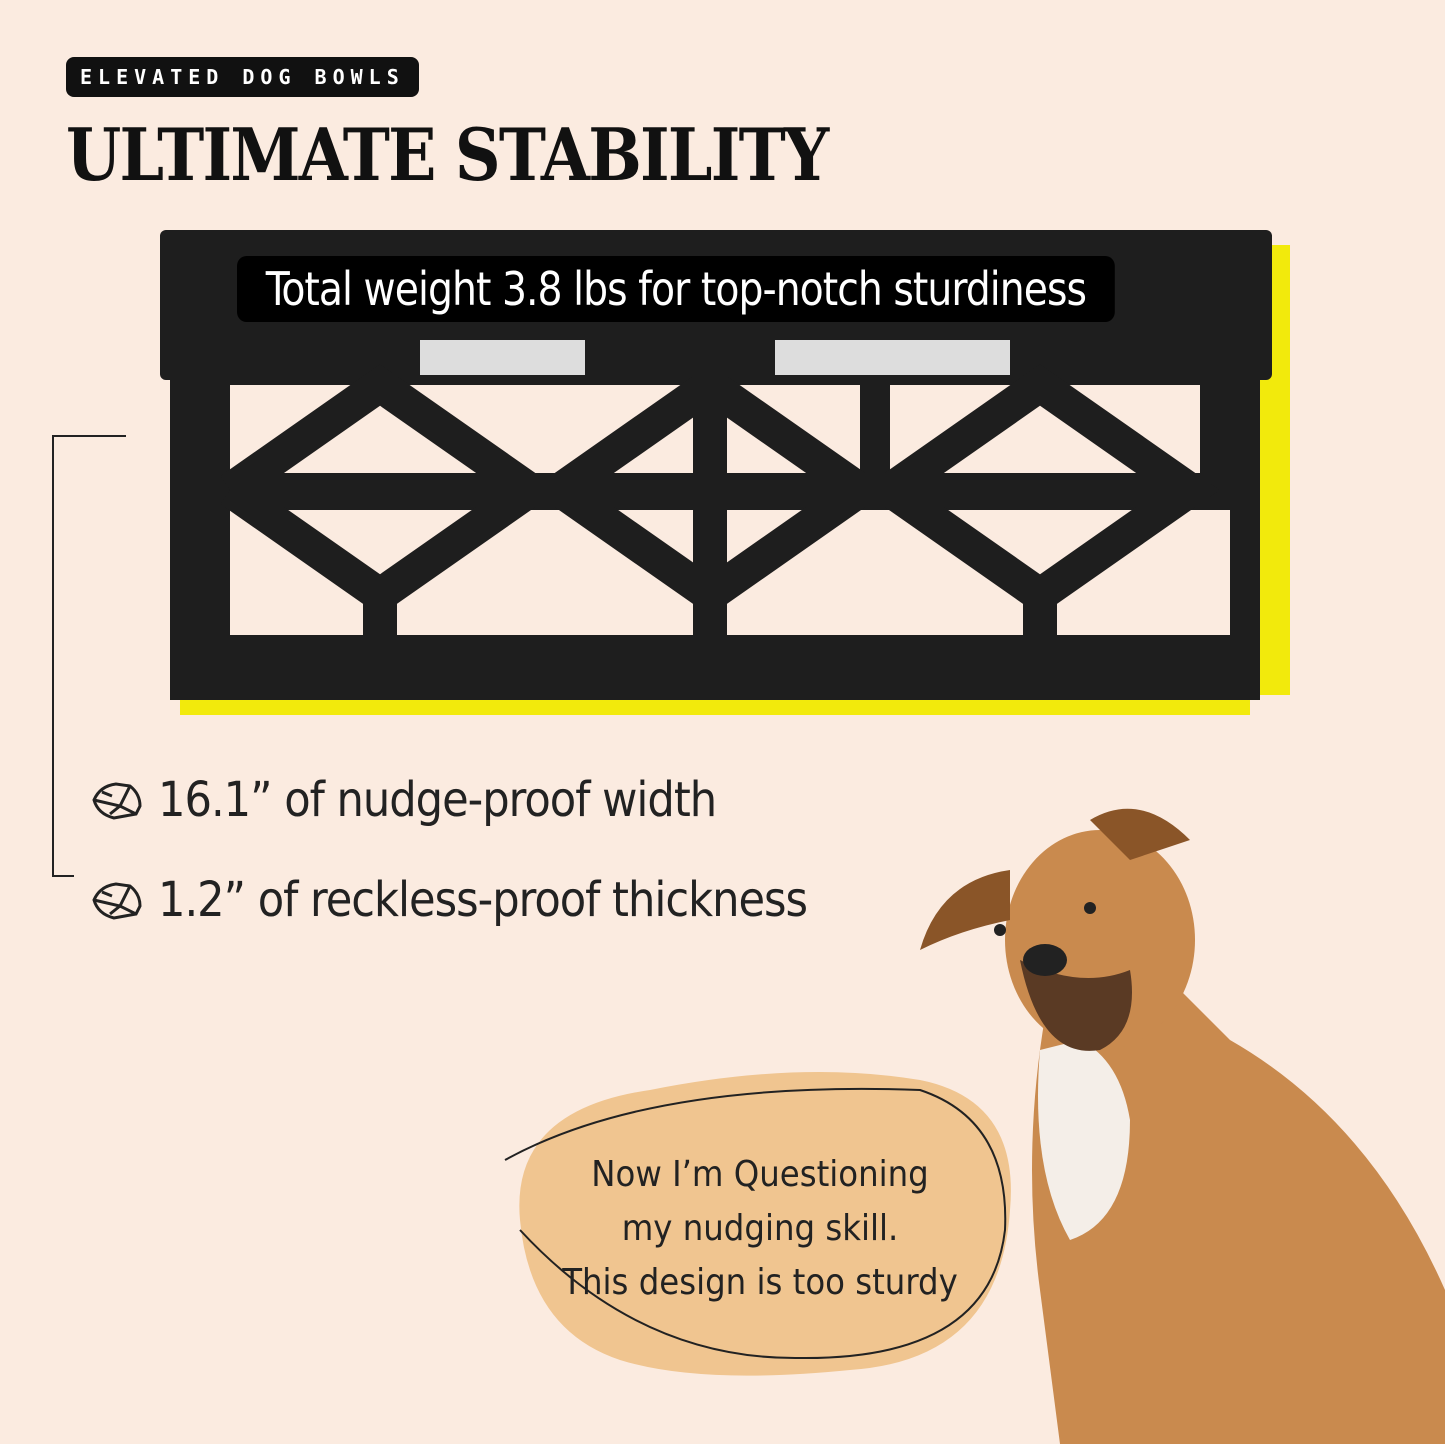 The image size is (1445, 1444). I want to click on bubble-line: my nudging skill., so click(760, 1228).